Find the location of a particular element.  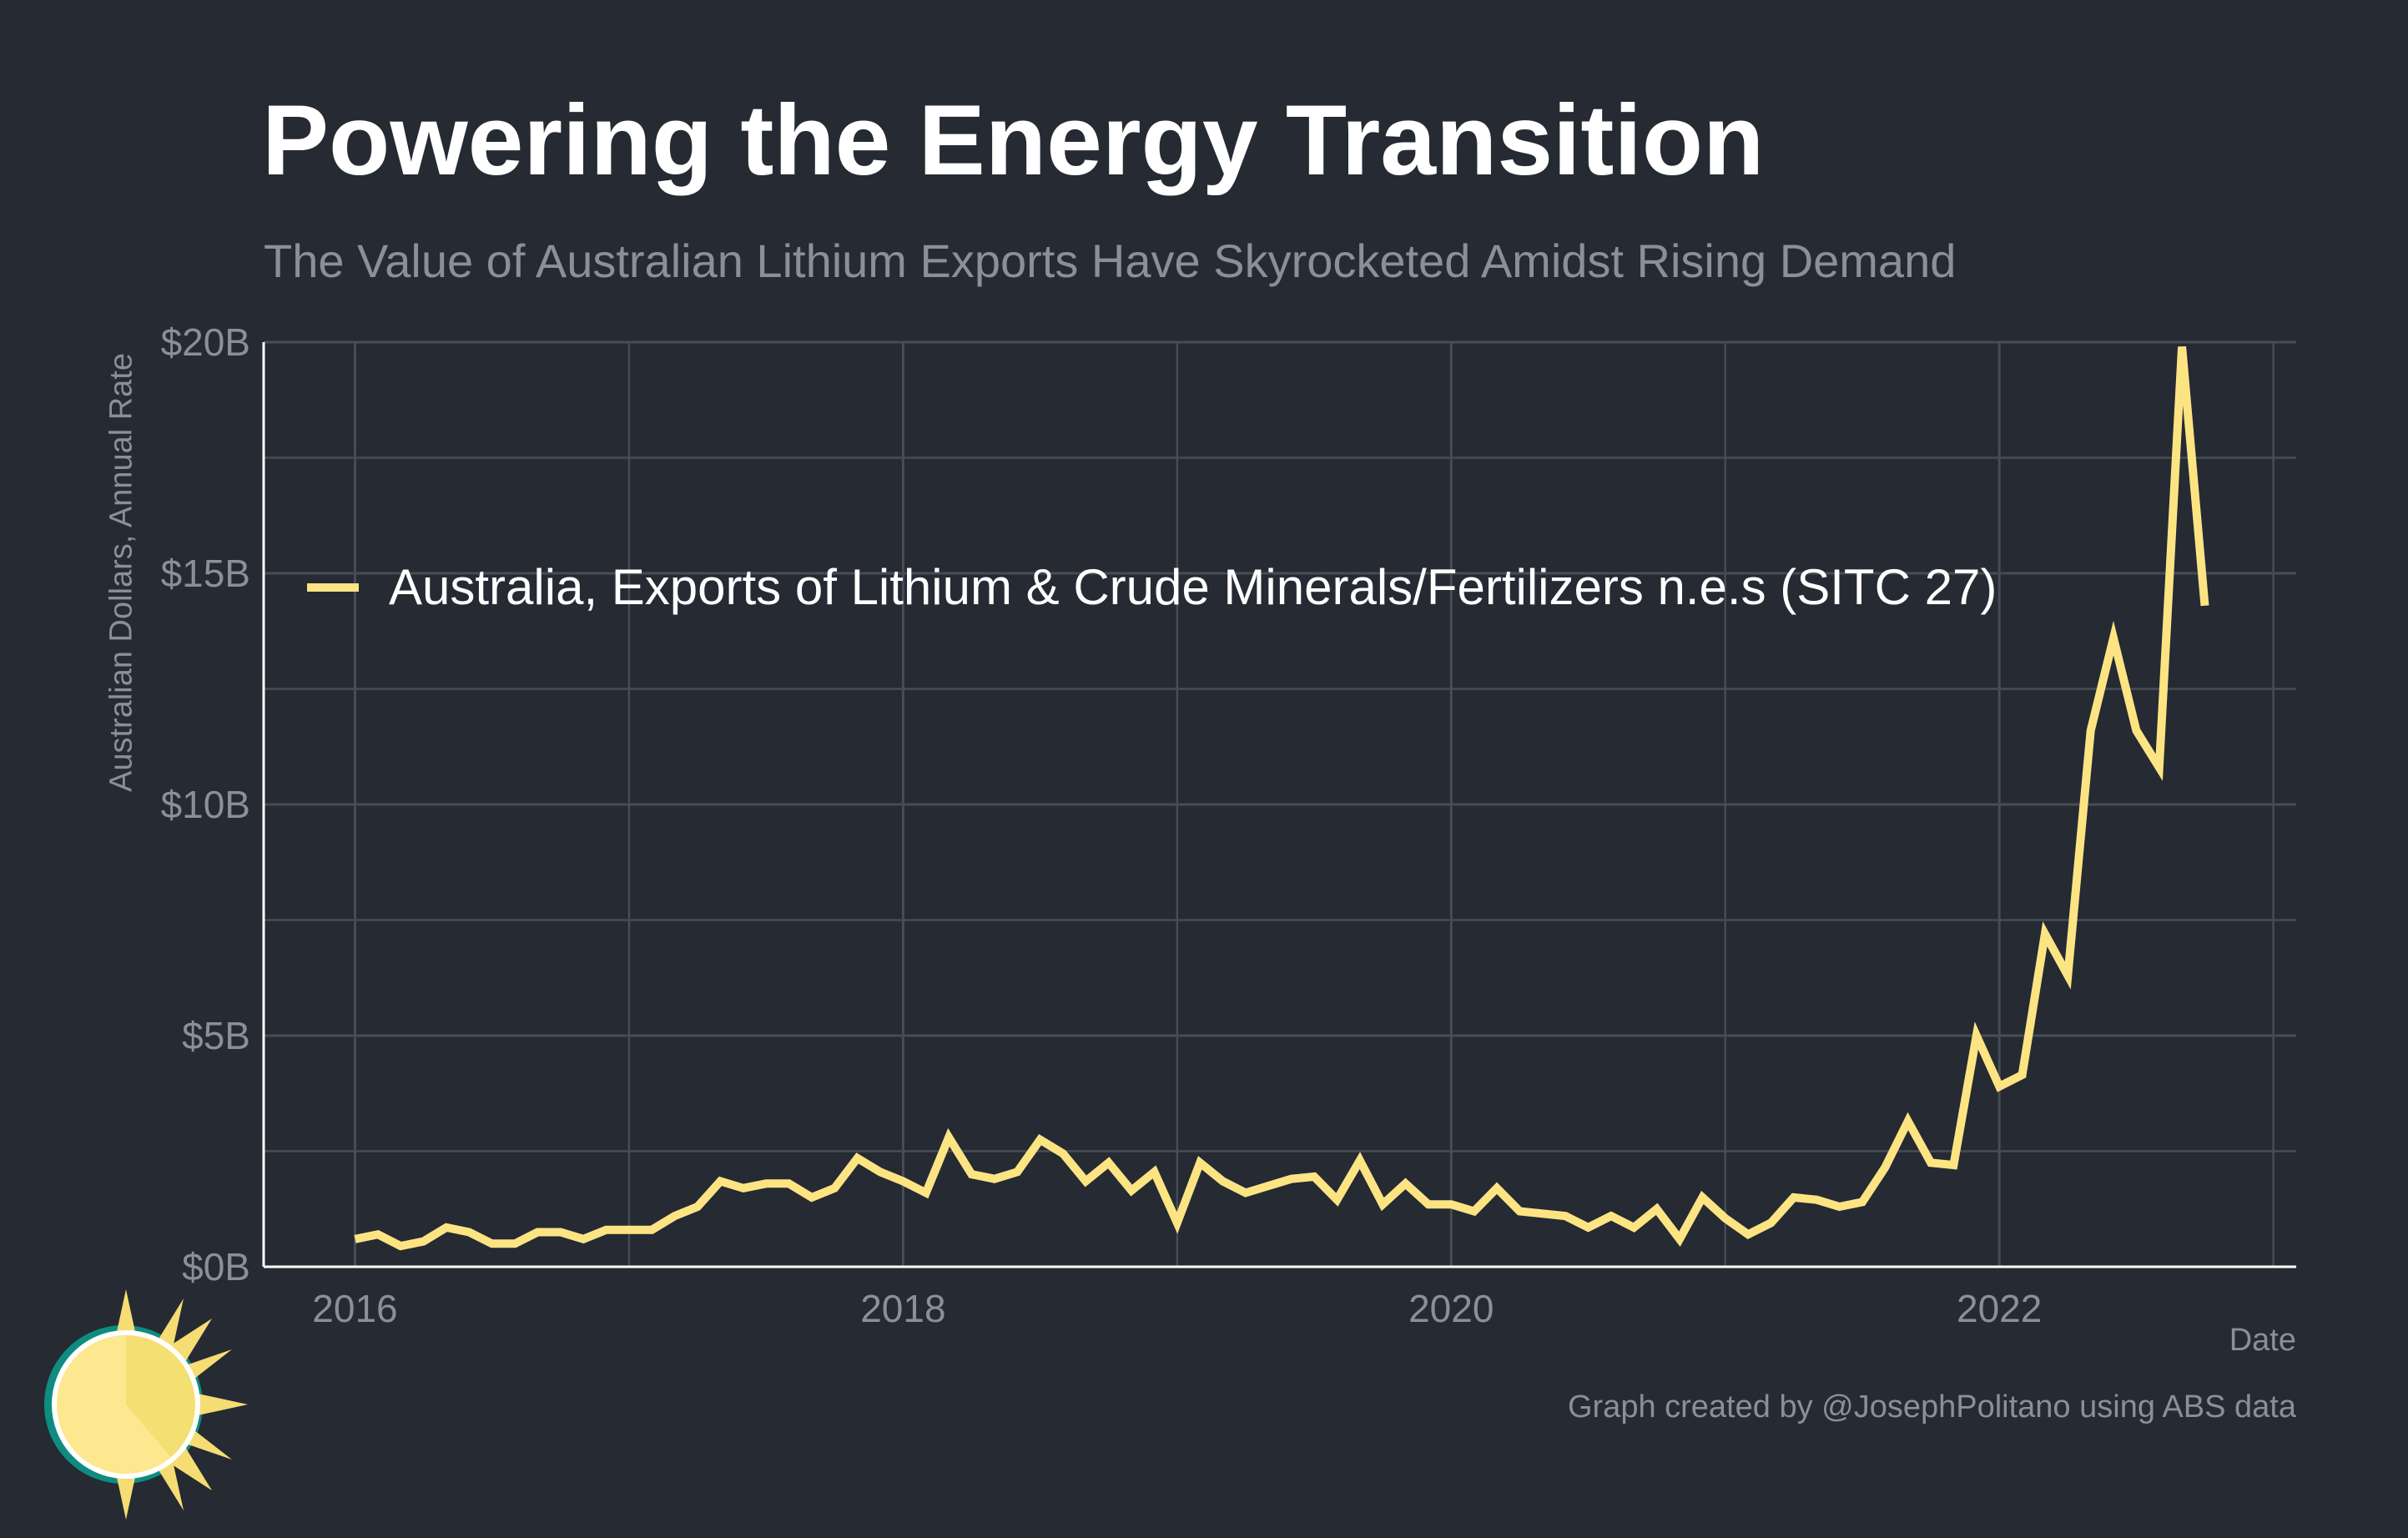

x-tick-labels: 2016 2018 2020 2022 is located at coordinates (1177, 1308).